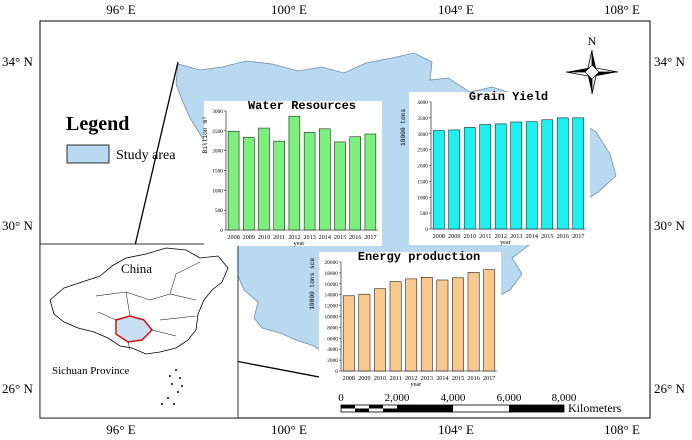 Image resolution: width=692 pixels, height=440 pixels. Describe the element at coordinates (148, 306) in the screenshot. I see `province-borders` at that location.